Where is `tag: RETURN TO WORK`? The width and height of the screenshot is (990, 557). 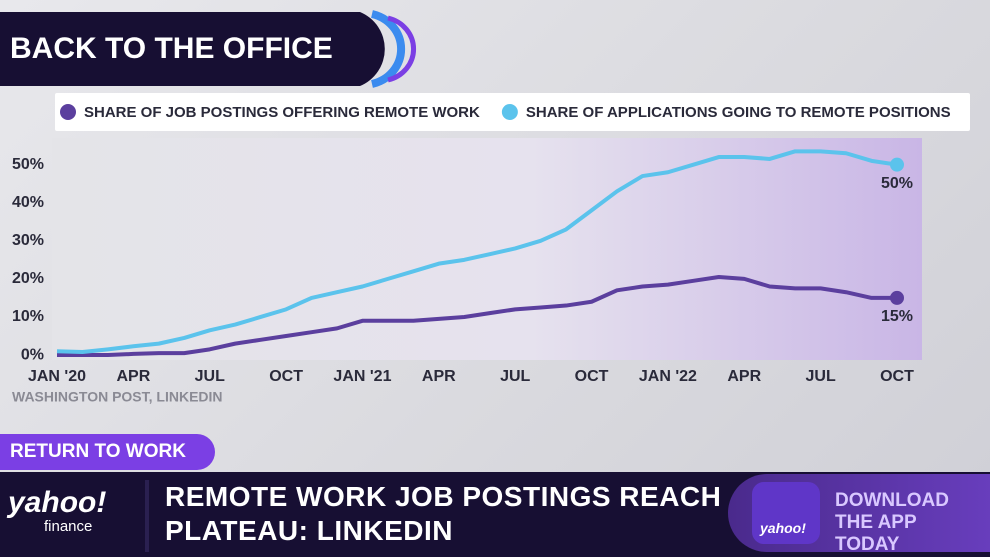
tag: RETURN TO WORK is located at coordinates (107, 452).